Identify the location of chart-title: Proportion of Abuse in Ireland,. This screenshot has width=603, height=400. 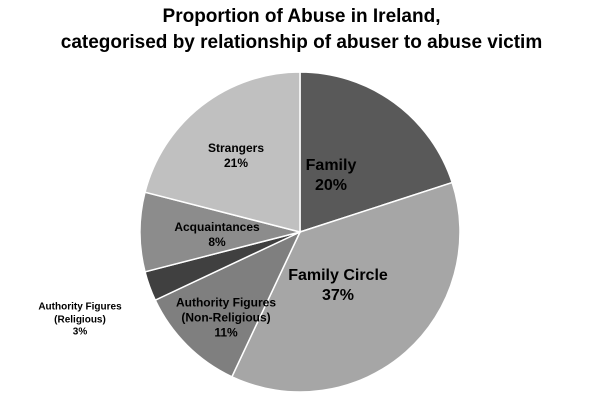
(301, 16).